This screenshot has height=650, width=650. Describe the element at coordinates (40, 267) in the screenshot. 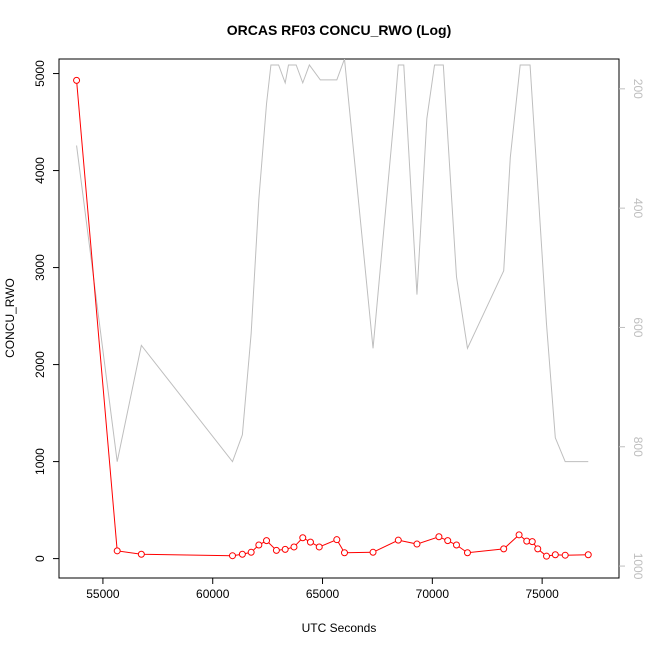

I see `y-tick-label: 3000` at that location.